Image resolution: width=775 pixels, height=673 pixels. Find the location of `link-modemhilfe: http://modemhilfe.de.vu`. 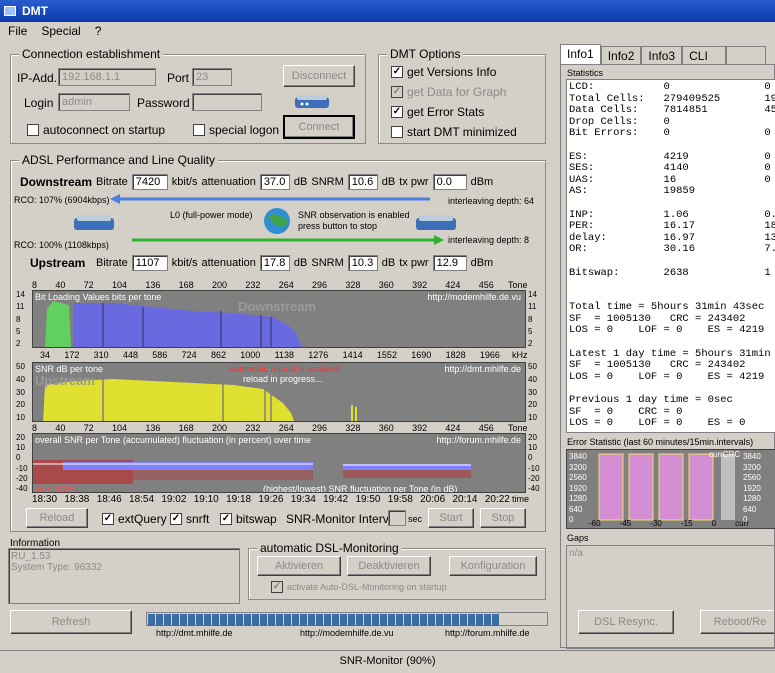

link-modemhilfe: http://modemhilfe.de.vu is located at coordinates (347, 633).